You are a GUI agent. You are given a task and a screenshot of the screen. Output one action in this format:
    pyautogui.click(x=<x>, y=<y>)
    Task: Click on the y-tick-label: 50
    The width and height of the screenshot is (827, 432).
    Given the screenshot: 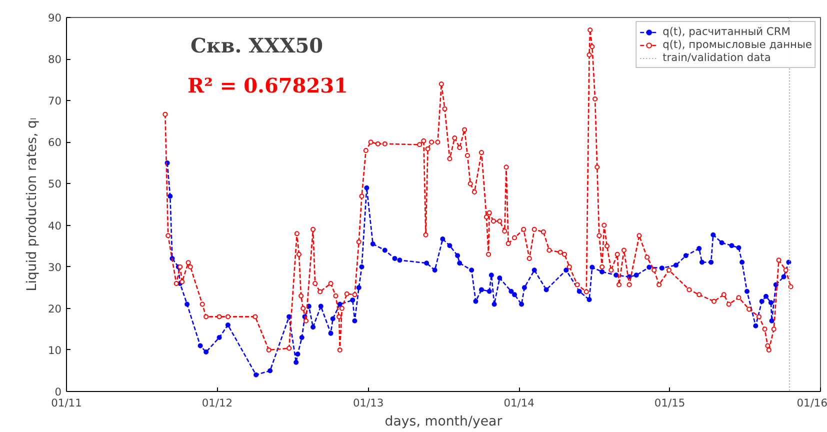 What is the action you would take?
    pyautogui.click(x=55, y=184)
    